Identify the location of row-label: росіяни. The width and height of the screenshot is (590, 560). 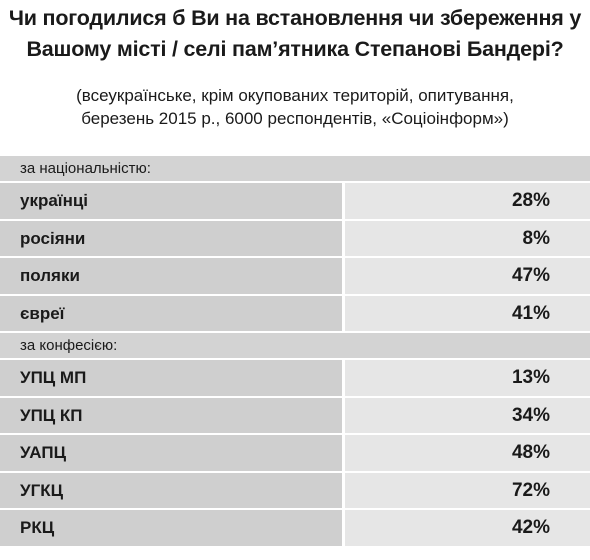
(171, 238).